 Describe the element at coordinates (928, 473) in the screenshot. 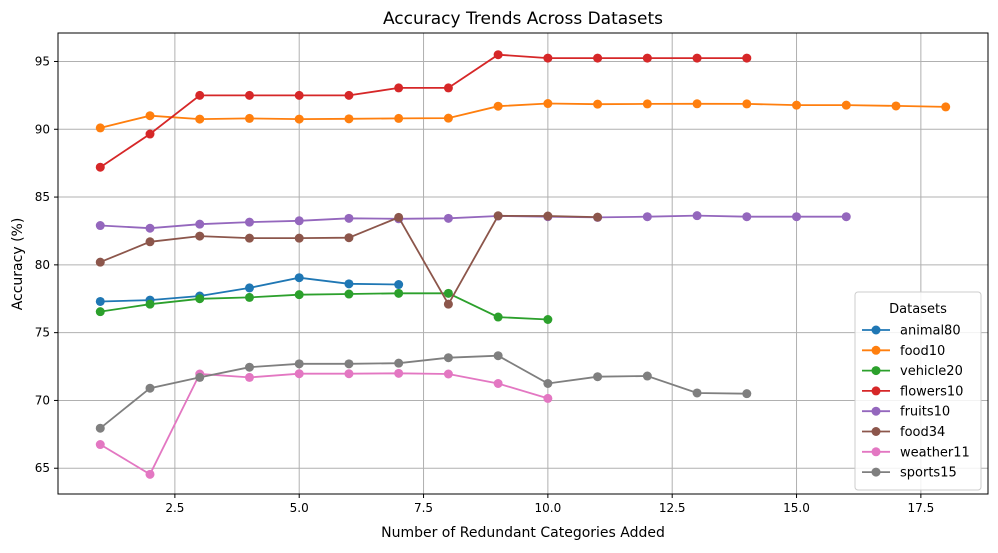

I see `legend-label: sports15` at that location.